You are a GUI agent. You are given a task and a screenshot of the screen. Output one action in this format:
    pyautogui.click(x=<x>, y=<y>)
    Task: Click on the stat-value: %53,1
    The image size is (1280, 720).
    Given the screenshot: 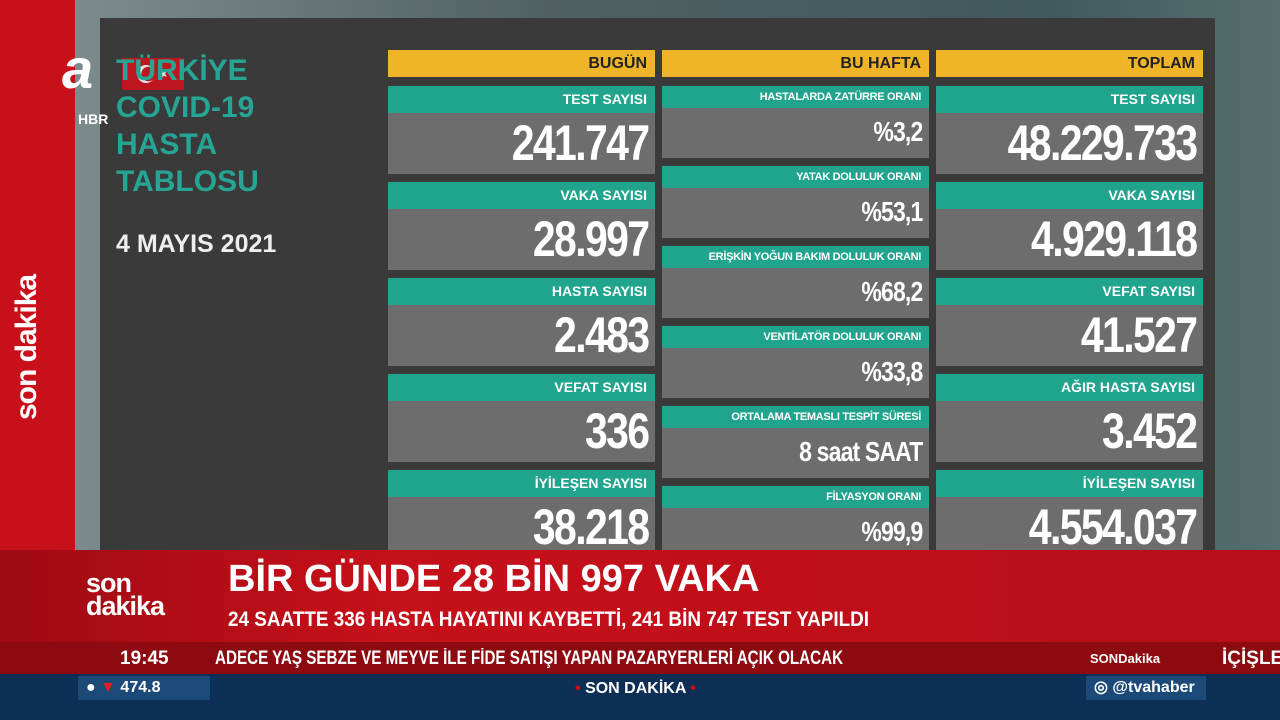 What is the action you would take?
    pyautogui.click(x=892, y=211)
    